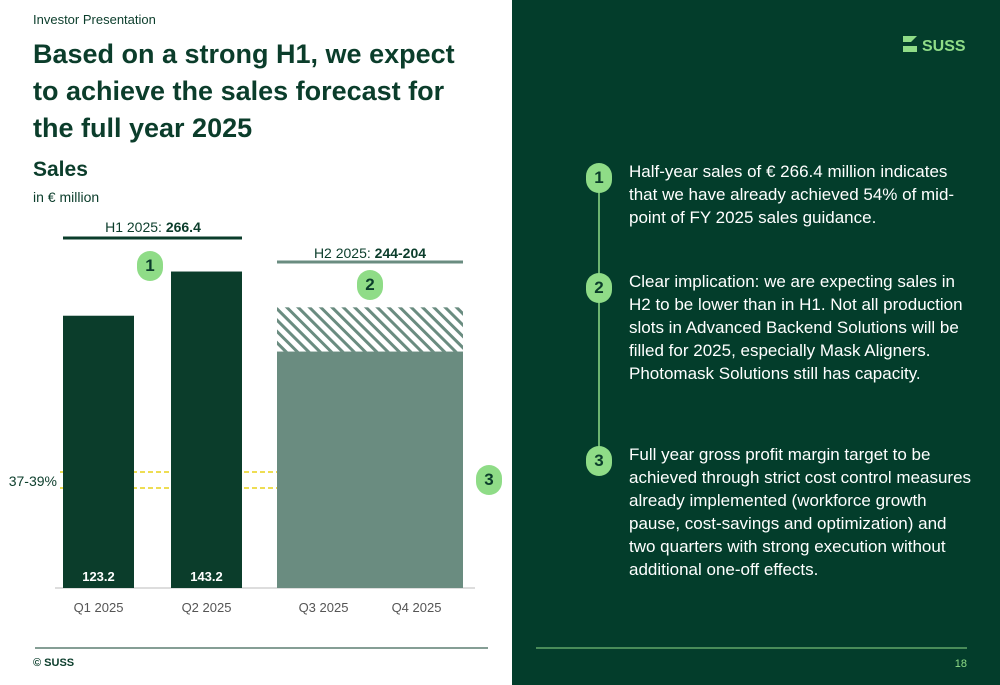 Image resolution: width=1000 pixels, height=685 pixels. Describe the element at coordinates (944, 46) in the screenshot. I see `logo-text: SUSS` at that location.